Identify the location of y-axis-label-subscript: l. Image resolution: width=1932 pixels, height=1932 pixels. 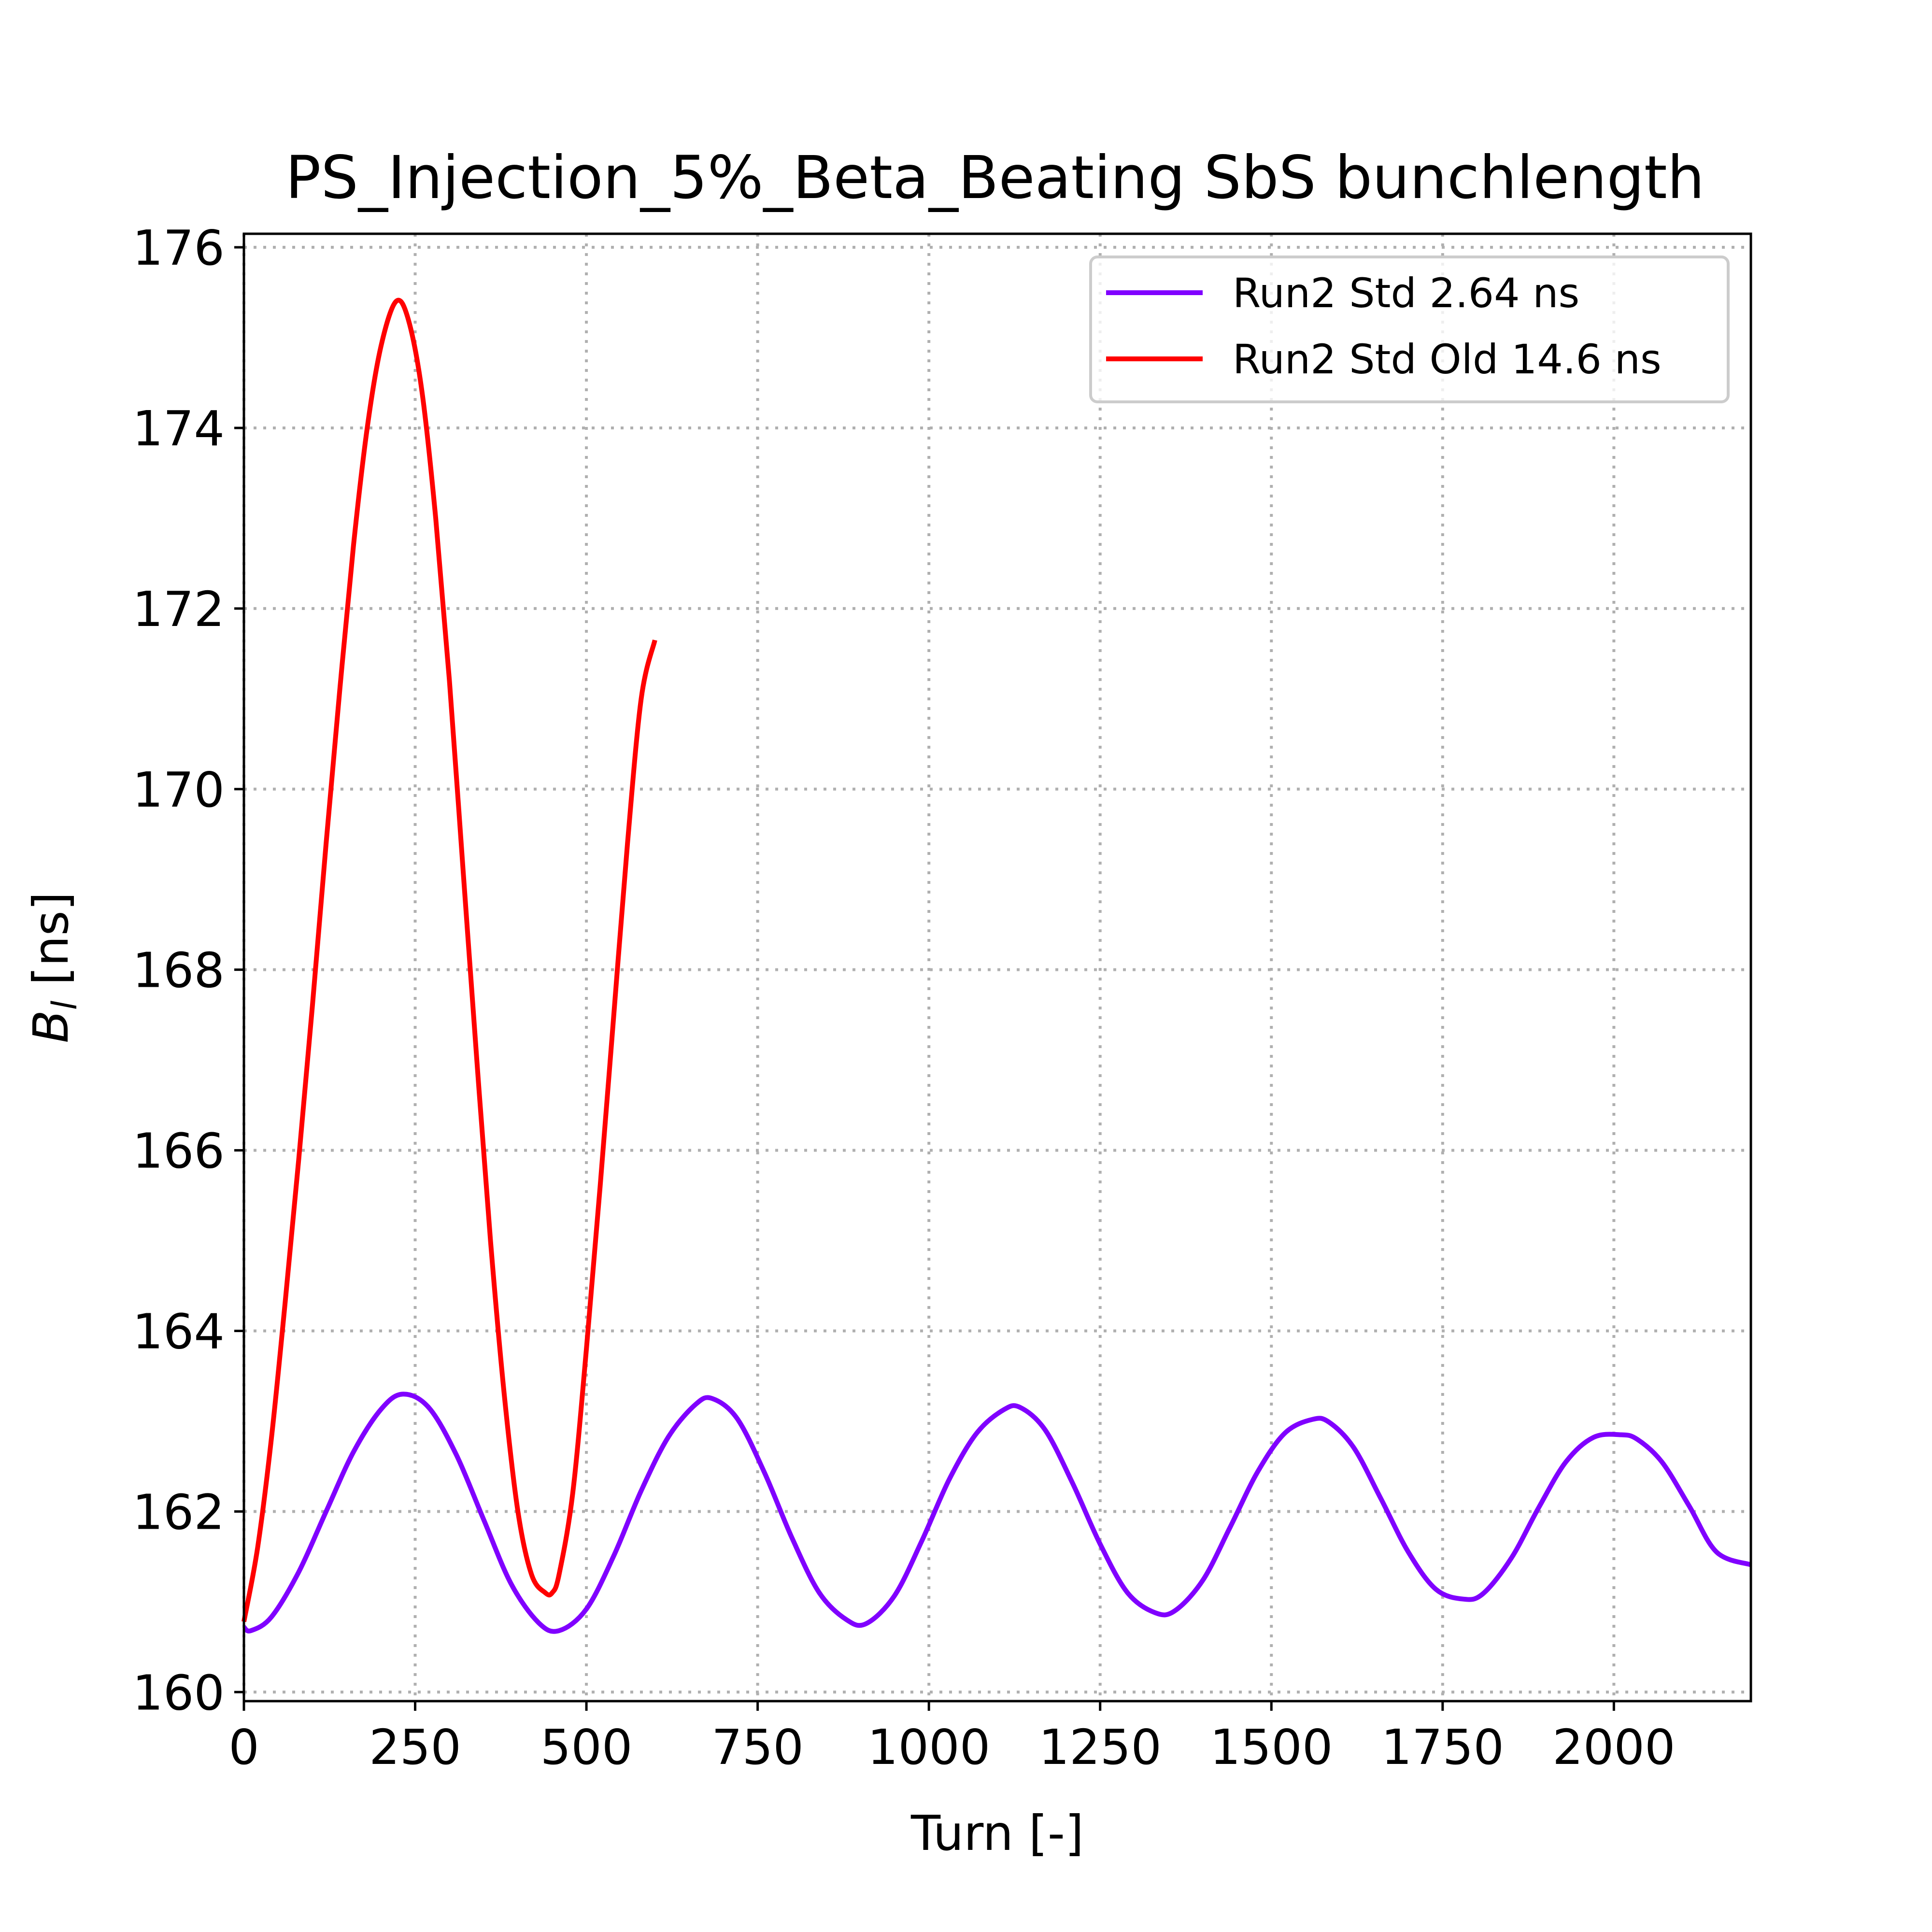
(65, 1005).